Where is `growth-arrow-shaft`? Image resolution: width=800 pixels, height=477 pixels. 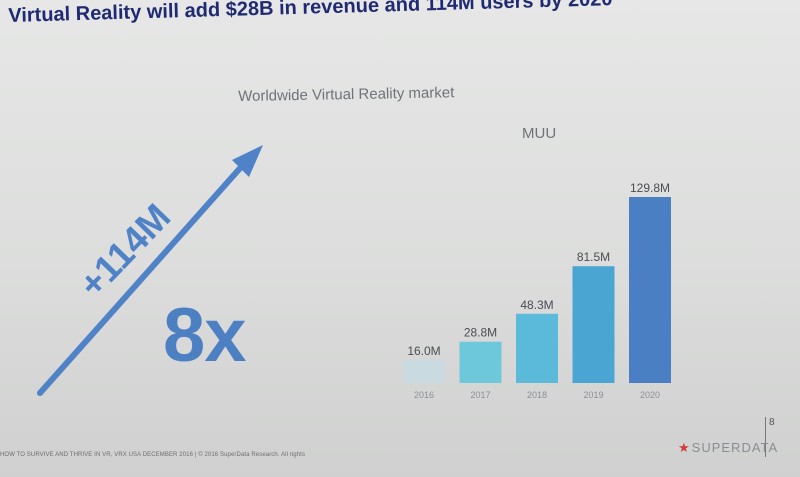 growth-arrow-shaft is located at coordinates (145, 275).